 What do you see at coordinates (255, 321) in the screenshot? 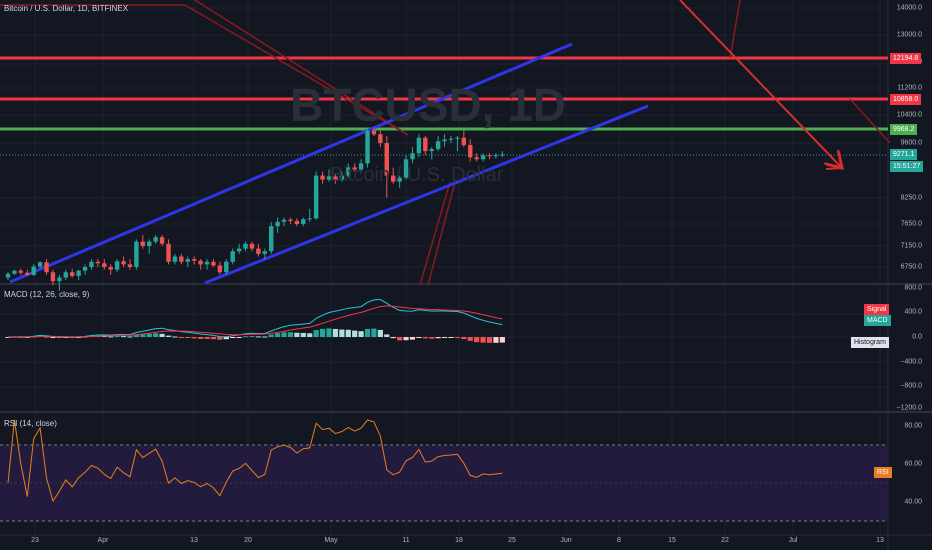
I see `signal-line` at bounding box center [255, 321].